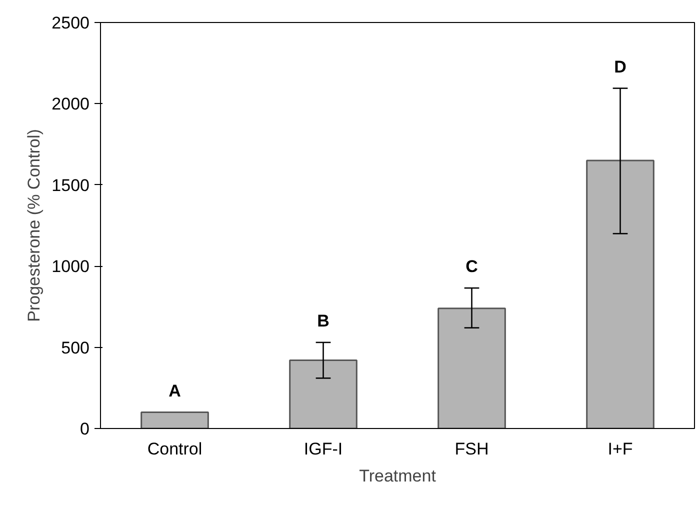 This screenshot has height=508, width=698. Describe the element at coordinates (71, 23) in the screenshot. I see `y-tick-label: 2500` at that location.